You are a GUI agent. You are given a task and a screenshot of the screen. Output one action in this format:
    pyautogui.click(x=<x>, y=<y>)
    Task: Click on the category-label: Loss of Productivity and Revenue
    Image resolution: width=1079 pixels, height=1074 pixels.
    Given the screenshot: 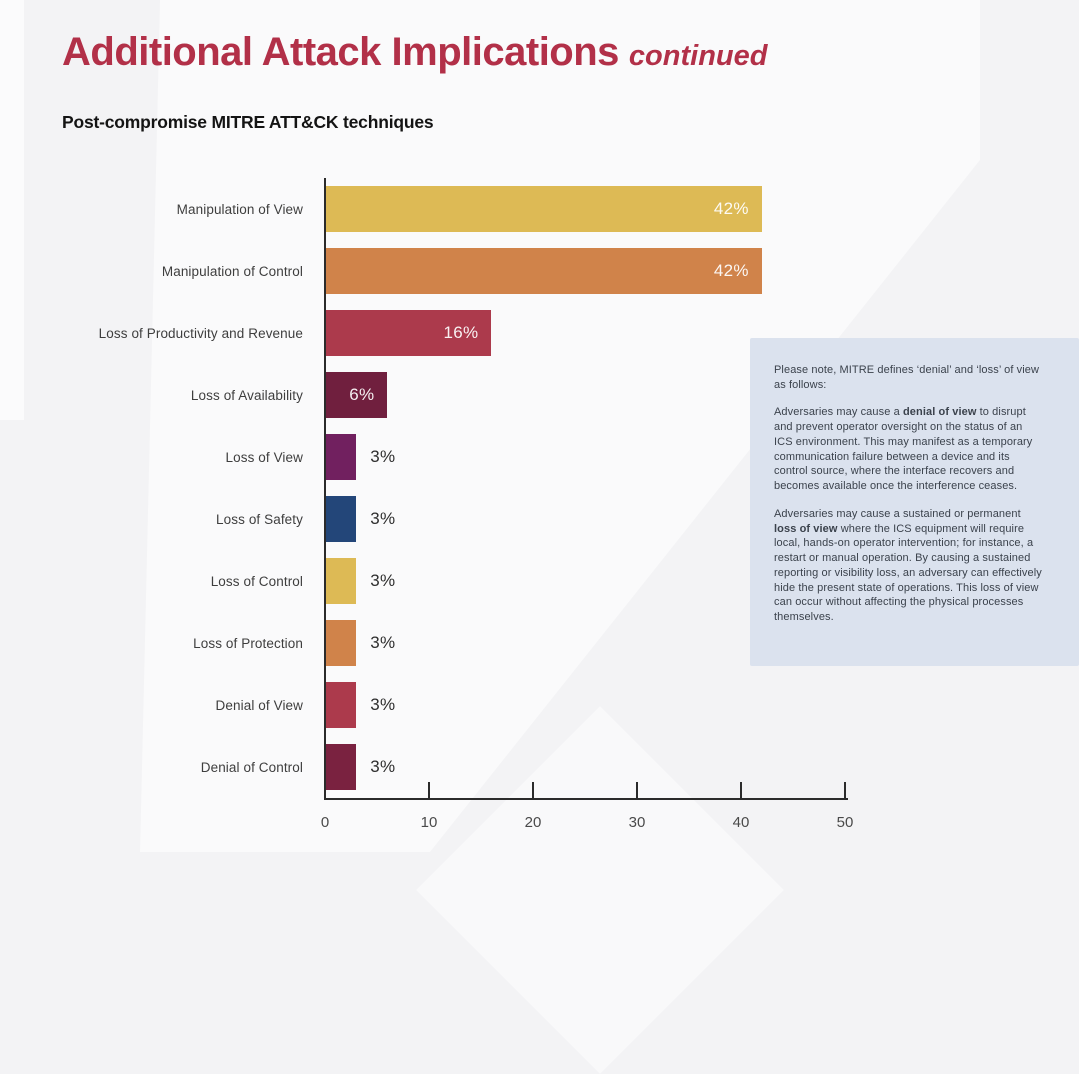 What is the action you would take?
    pyautogui.click(x=200, y=333)
    